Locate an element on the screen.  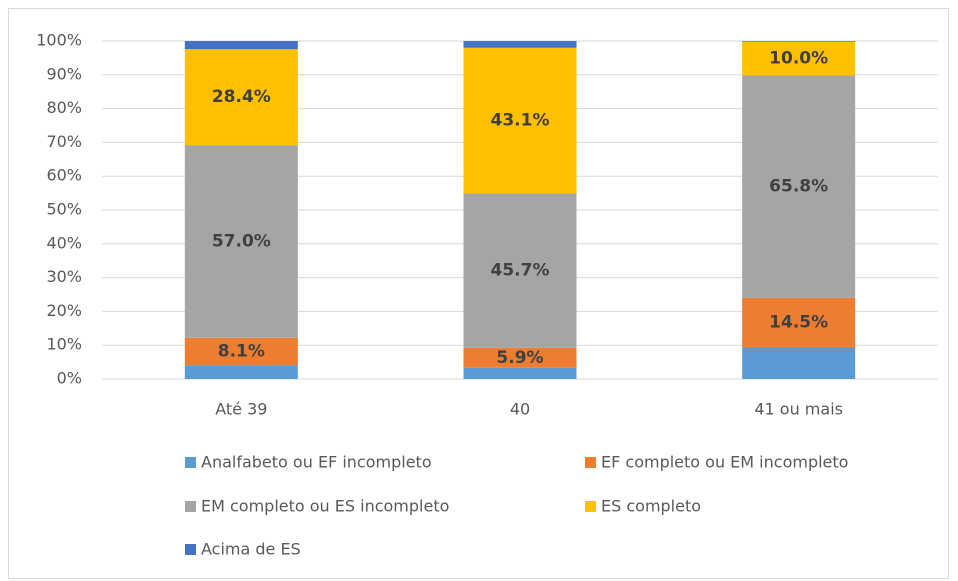
y-tick-label: 100% is located at coordinates (59, 40).